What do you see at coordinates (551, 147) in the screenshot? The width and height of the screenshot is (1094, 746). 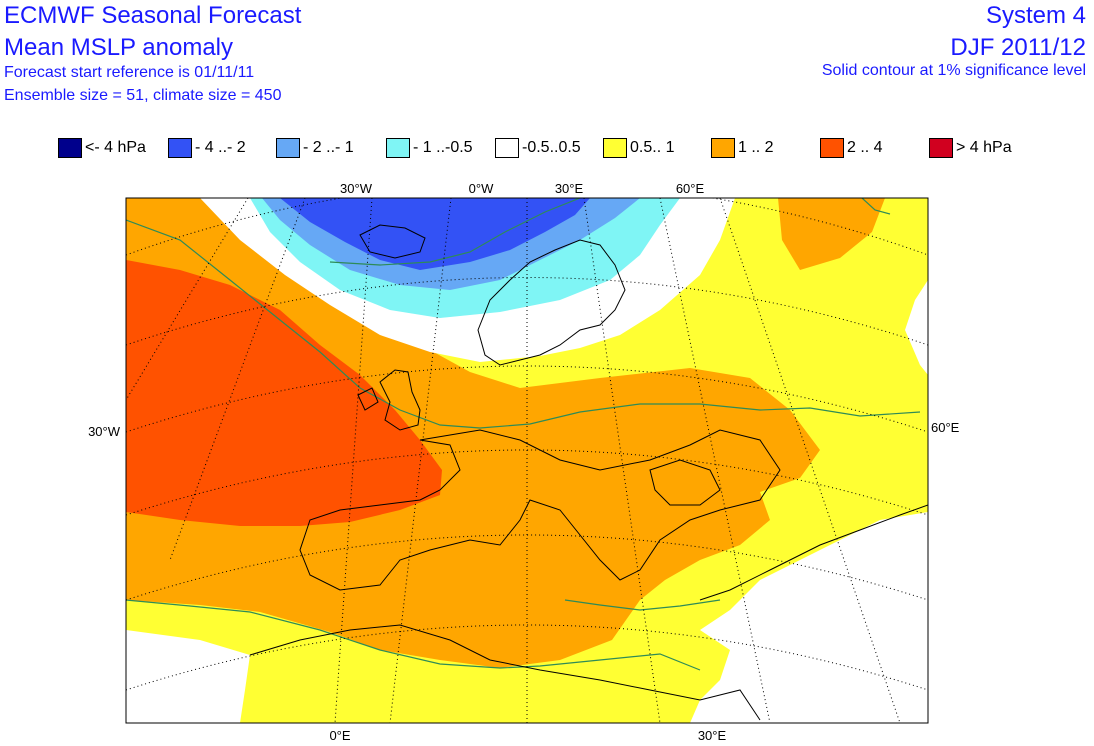 I see `legend-label: -0.5..0.5` at bounding box center [551, 147].